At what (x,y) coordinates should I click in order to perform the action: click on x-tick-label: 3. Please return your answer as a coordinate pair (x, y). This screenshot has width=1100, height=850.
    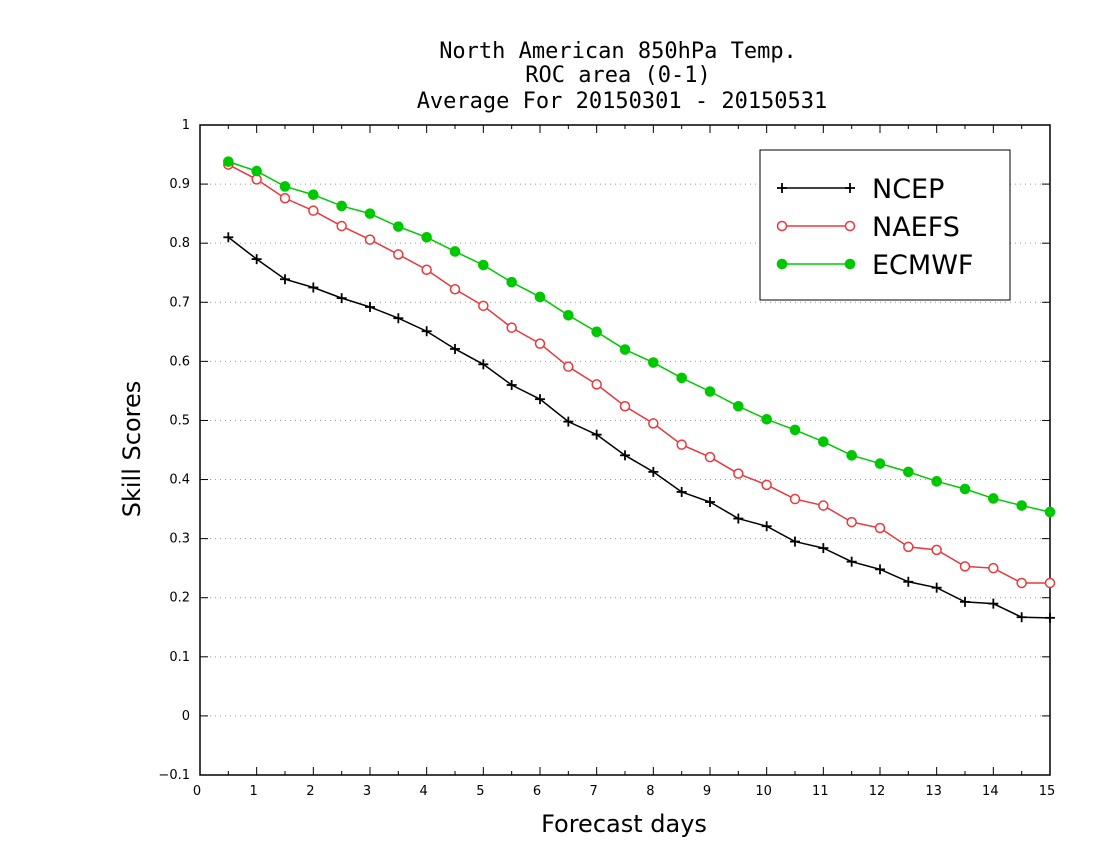
    Looking at the image, I should click on (367, 791).